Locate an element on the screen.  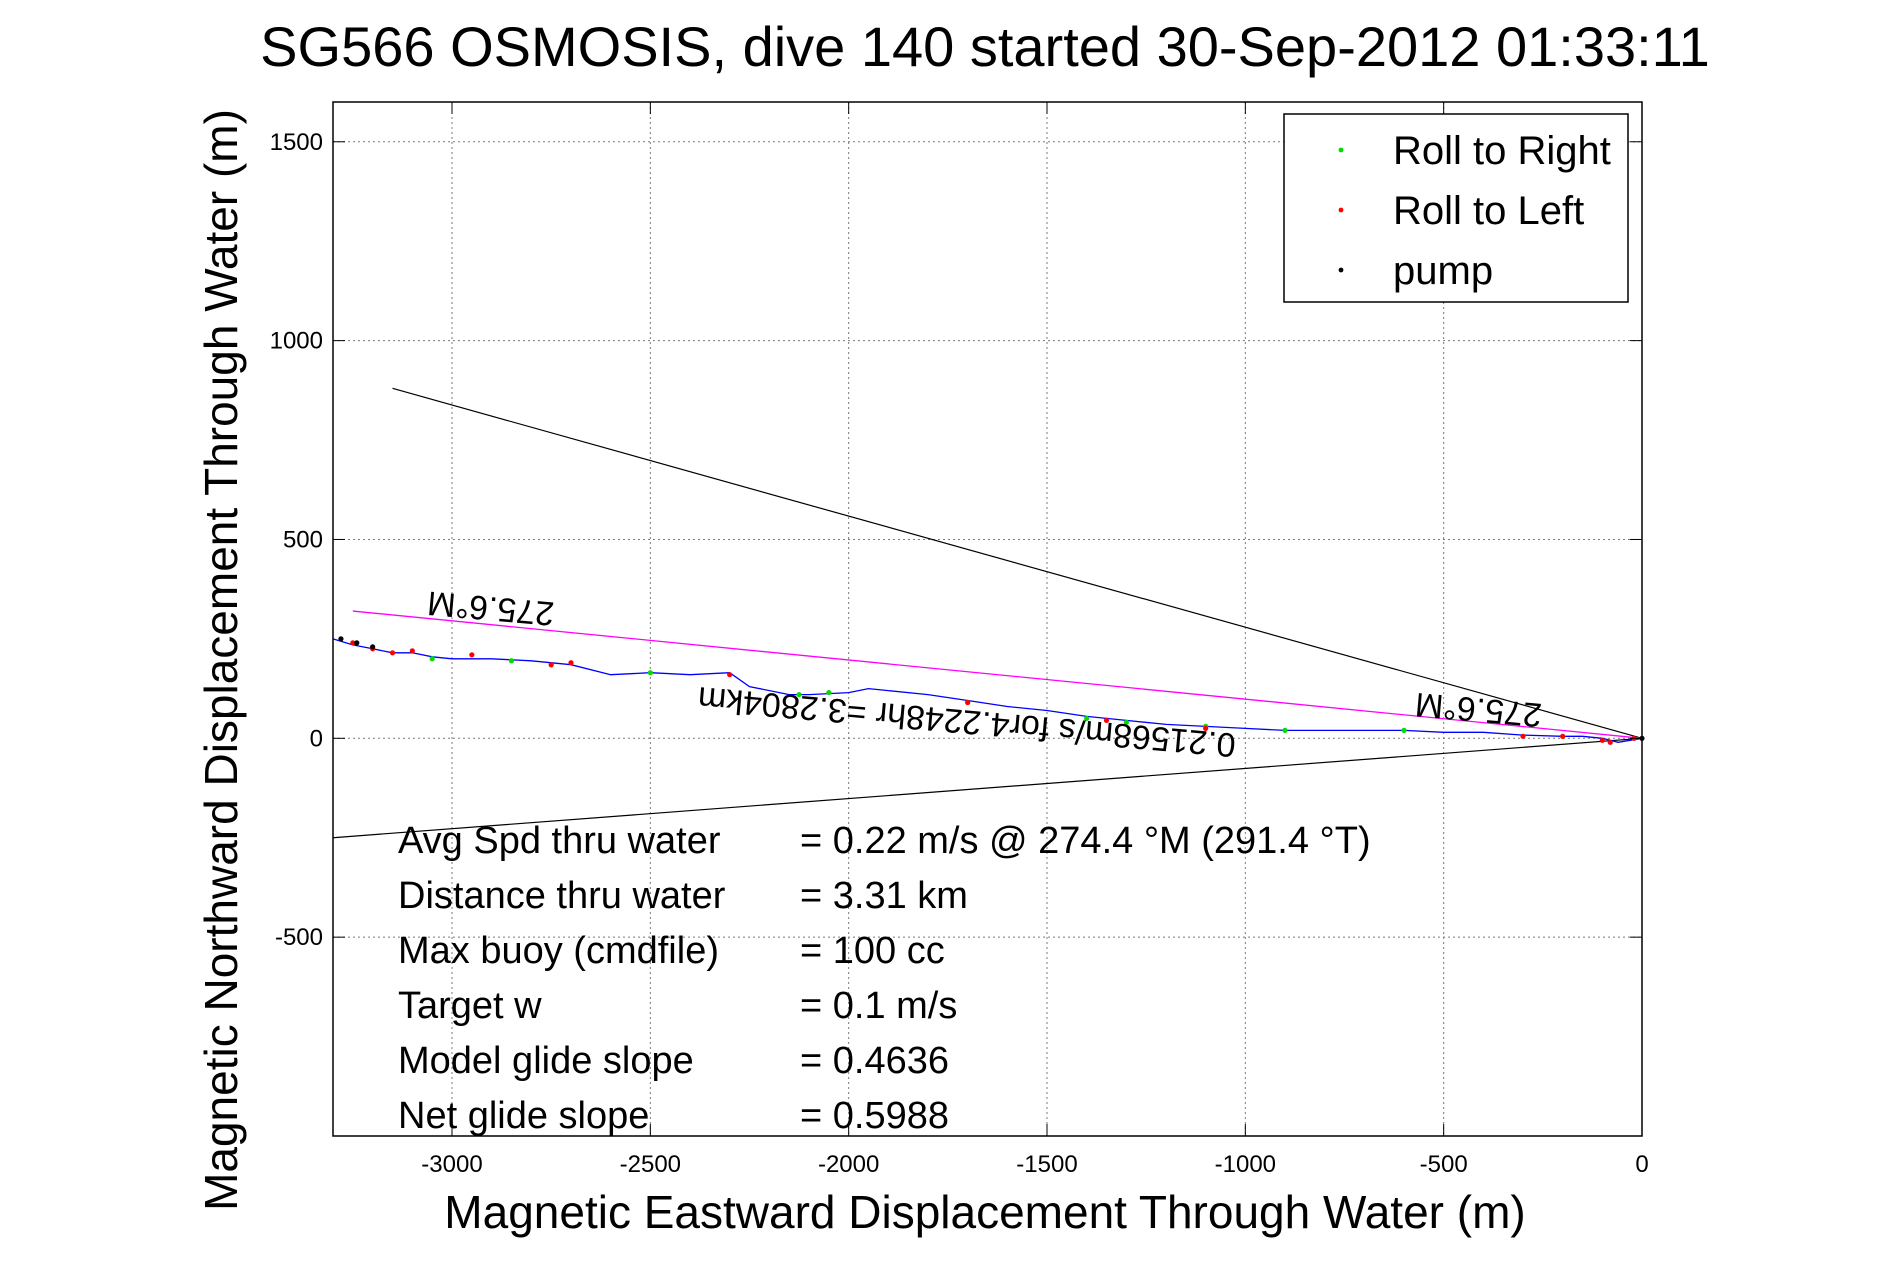
stat-label: Net glide slope is located at coordinates (523, 1116).